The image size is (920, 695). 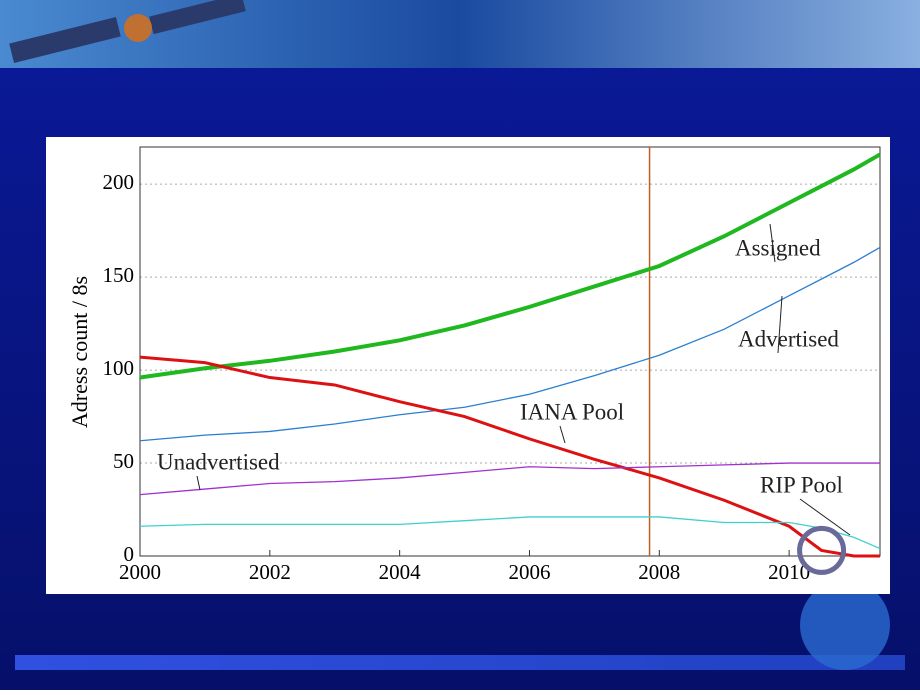 I want to click on y-tick-label: 100, so click(x=119, y=368).